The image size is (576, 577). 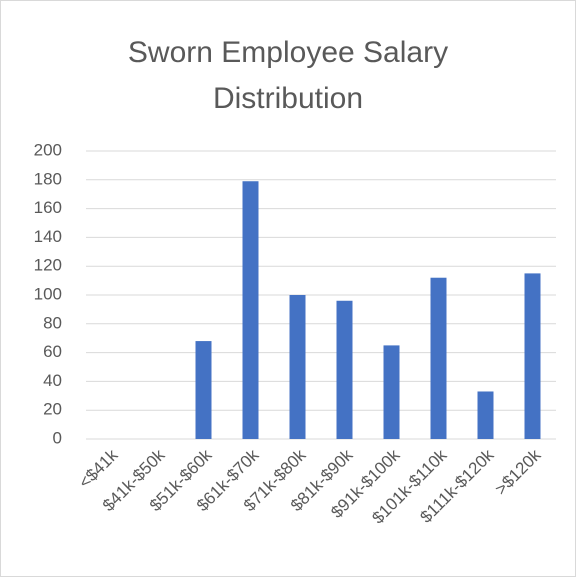 I want to click on y-tick-label: 120, so click(x=48, y=265).